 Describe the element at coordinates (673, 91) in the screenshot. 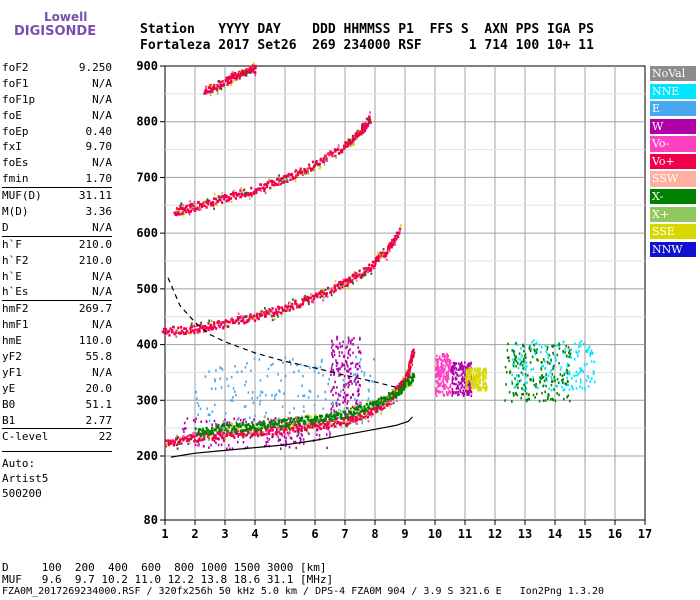

I see `legend-item-nne: NNE` at that location.